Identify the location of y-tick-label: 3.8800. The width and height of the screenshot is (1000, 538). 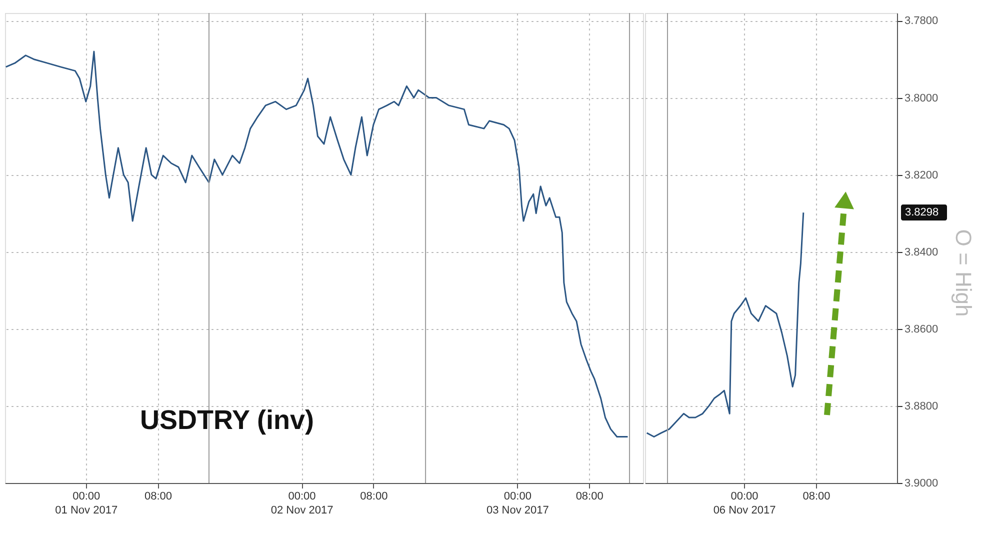
(921, 406).